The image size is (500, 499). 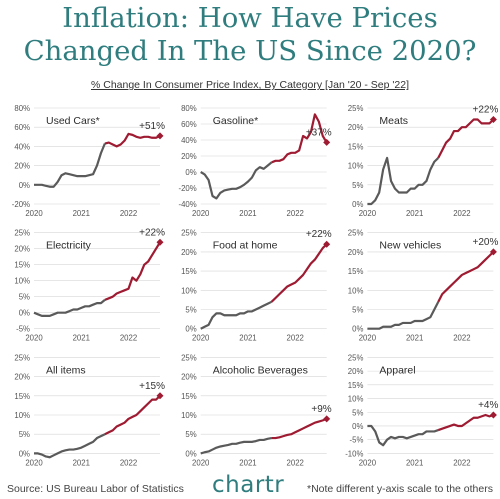 What do you see at coordinates (423, 161) in the screenshot?
I see `panel-3: 25% 20% 15% 10% 5% 0%2020 2021 2022 Meats +22%` at bounding box center [423, 161].